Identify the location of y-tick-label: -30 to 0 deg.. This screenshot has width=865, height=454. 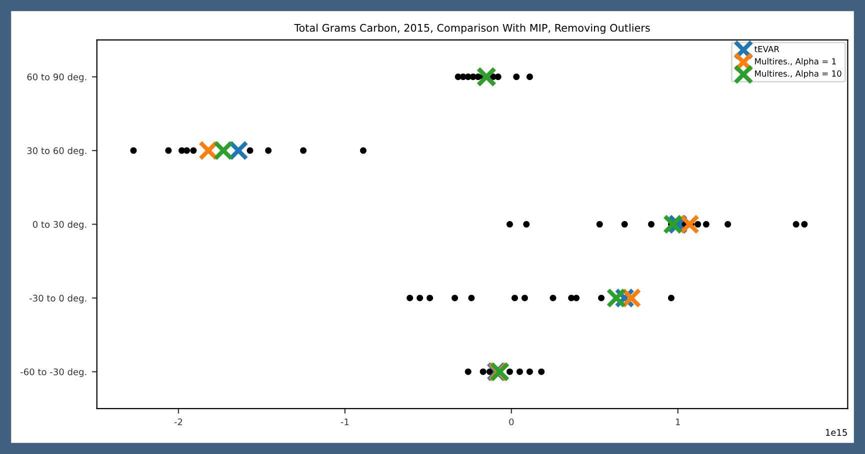
(58, 299).